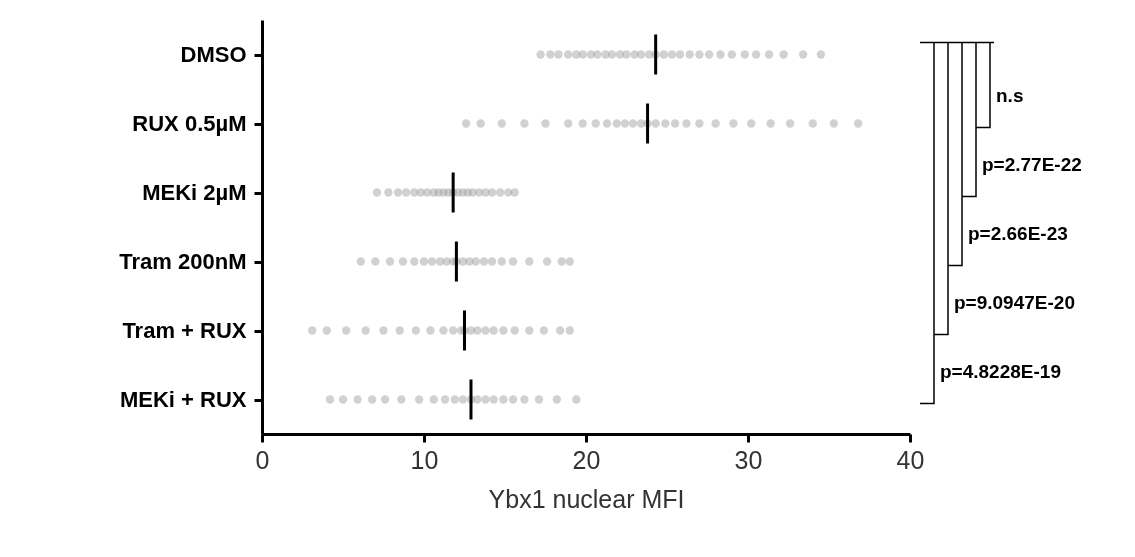 The image size is (1135, 557). What do you see at coordinates (424, 459) in the screenshot?
I see `x-tick-label: 10` at bounding box center [424, 459].